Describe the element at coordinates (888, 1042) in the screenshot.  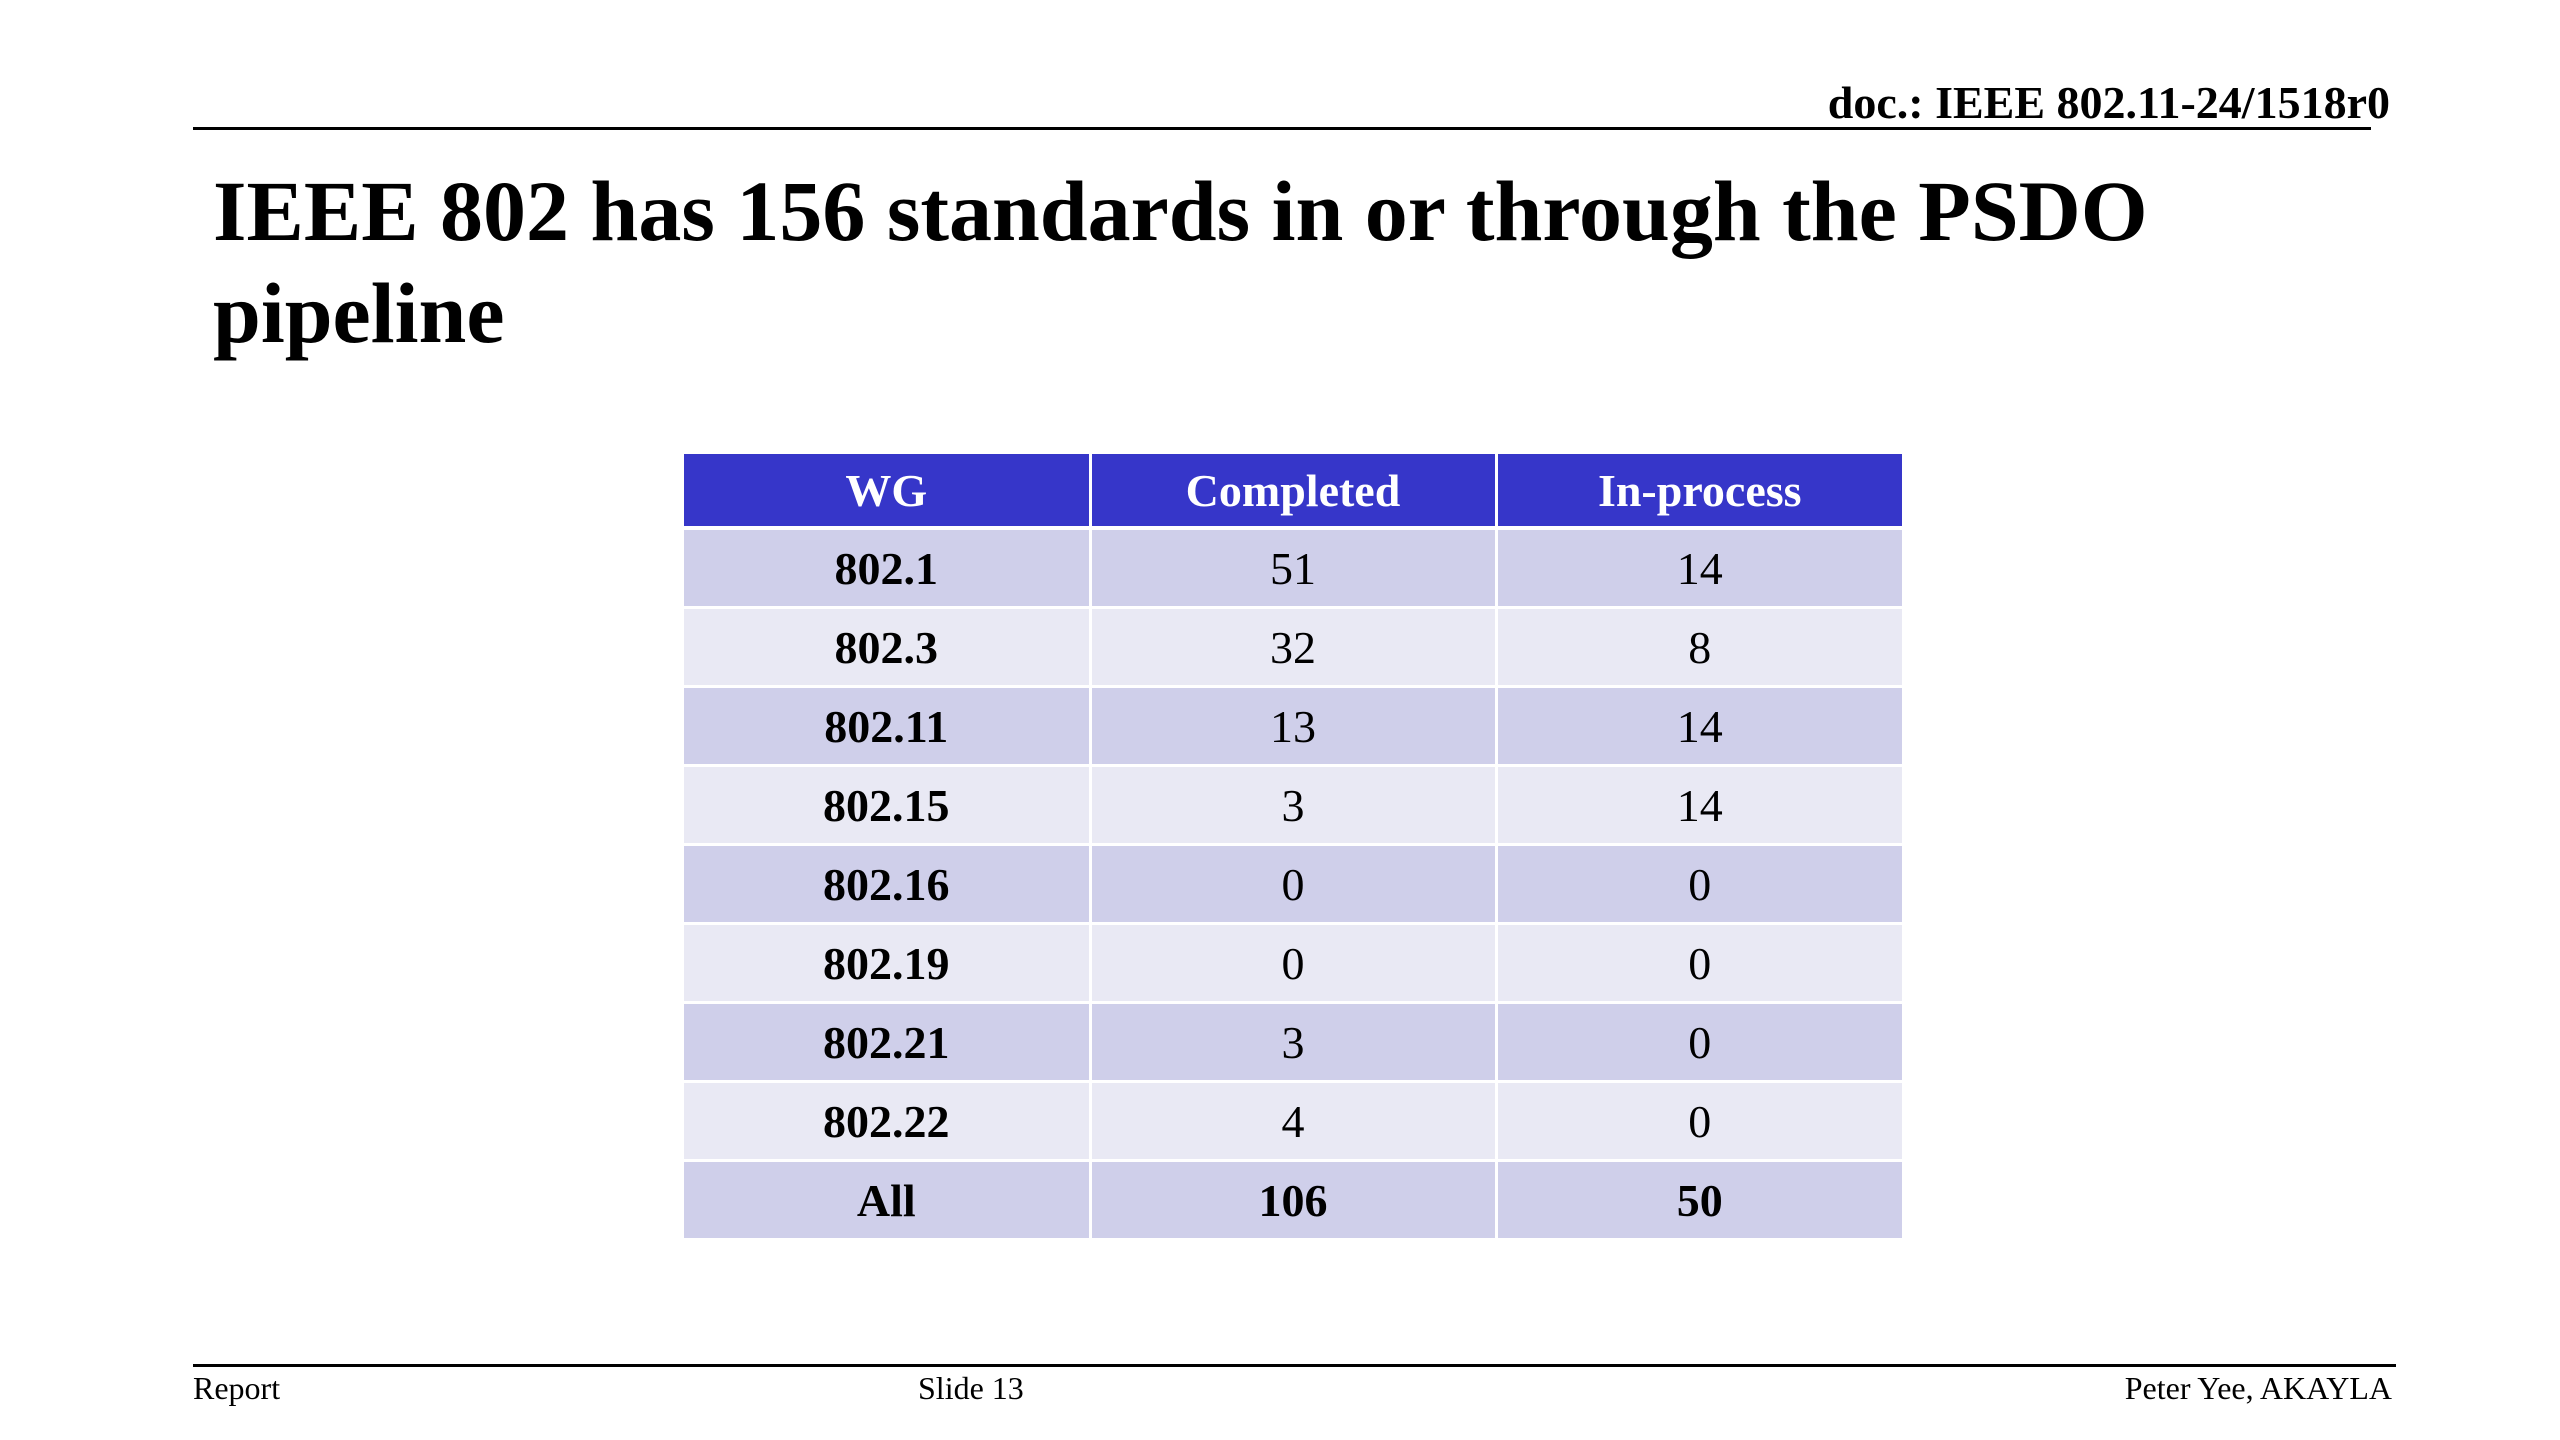
I see `wg-cell: 802.21` at that location.